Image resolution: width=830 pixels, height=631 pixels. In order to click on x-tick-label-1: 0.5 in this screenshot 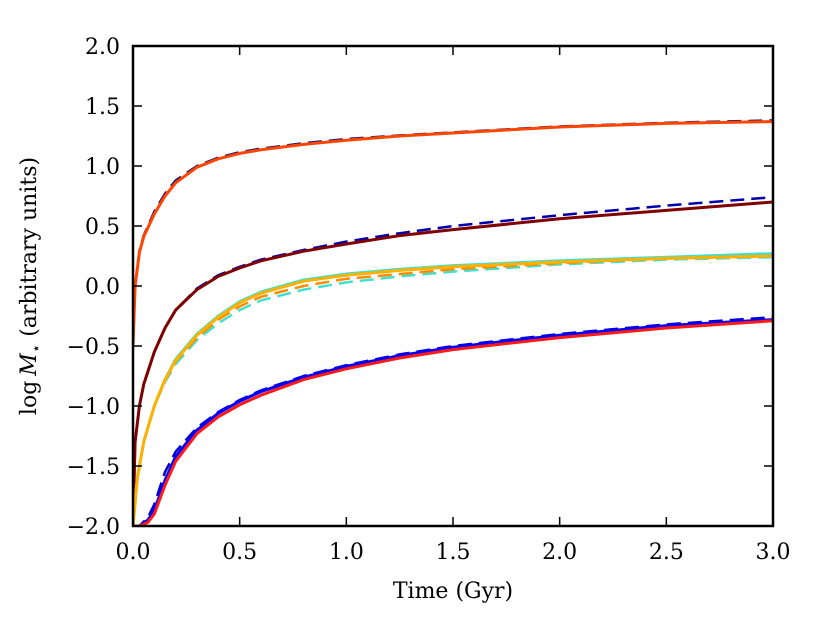, I will do `click(239, 552)`.